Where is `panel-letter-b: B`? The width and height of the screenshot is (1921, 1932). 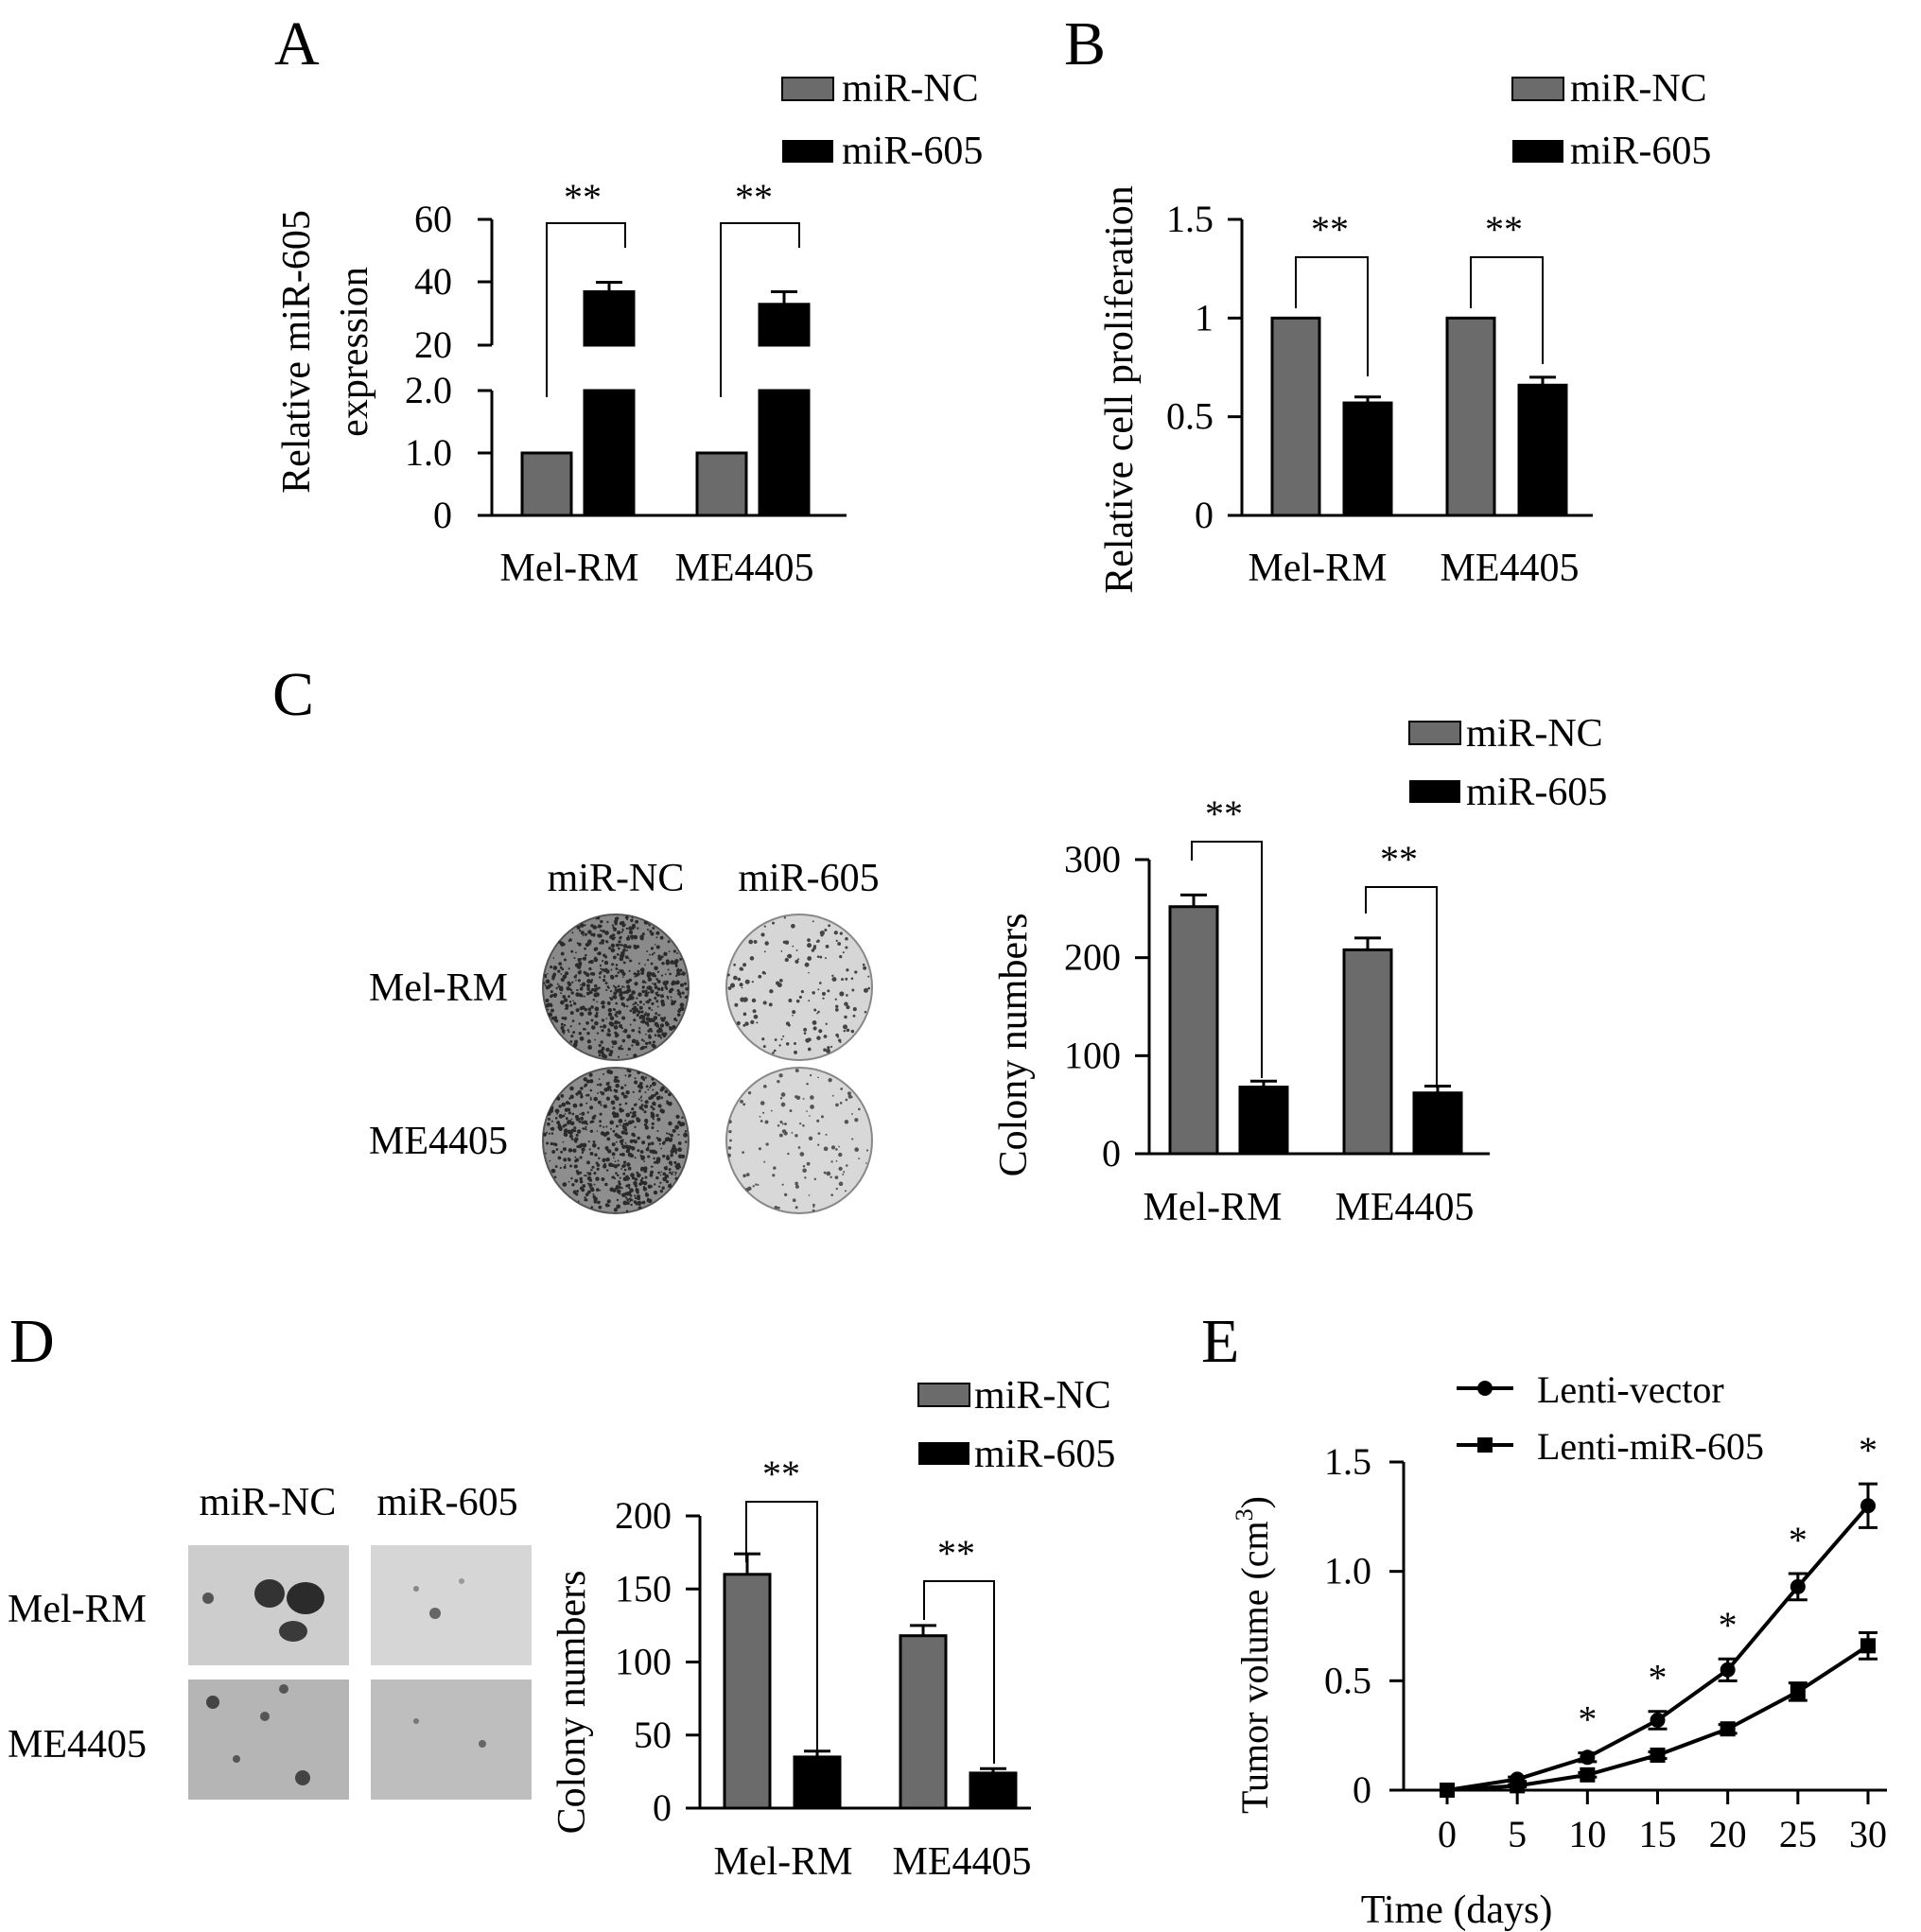 panel-letter-b: B is located at coordinates (1085, 43).